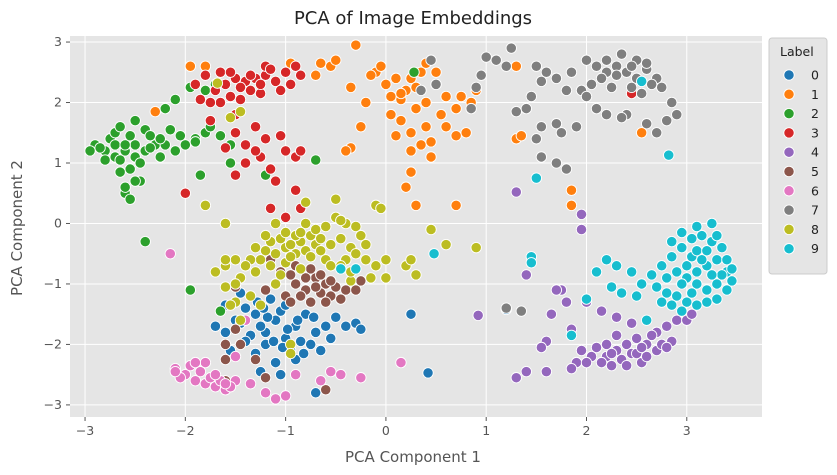  I want to click on y-tick-label: −2, so click(53, 343).